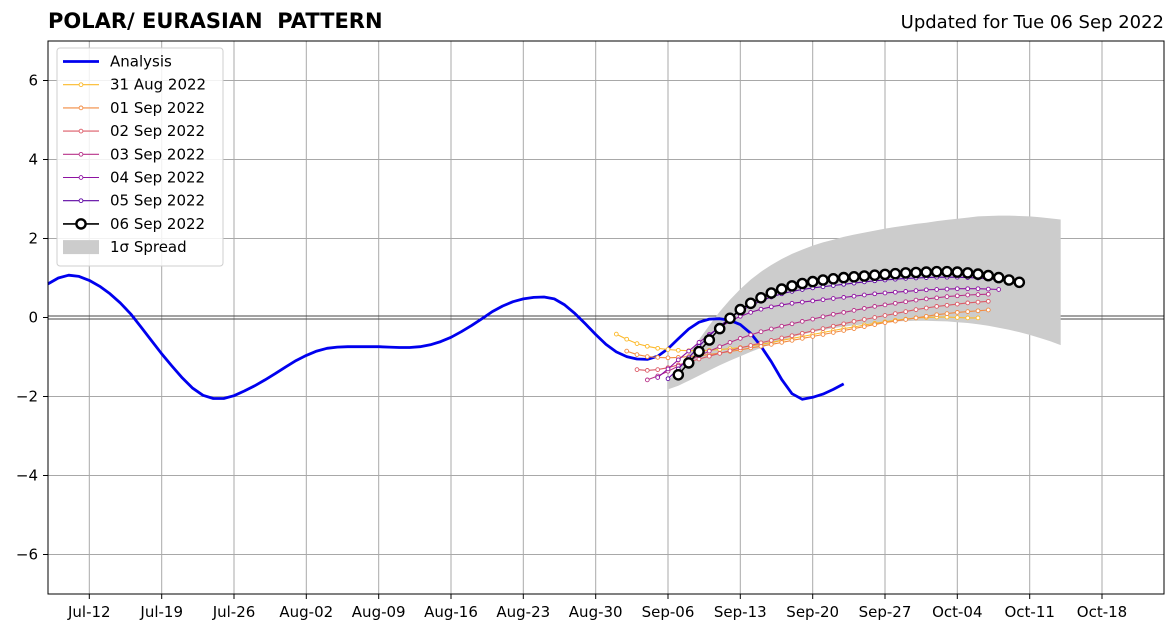  What do you see at coordinates (81, 247) in the screenshot?
I see `legend-swatch` at bounding box center [81, 247].